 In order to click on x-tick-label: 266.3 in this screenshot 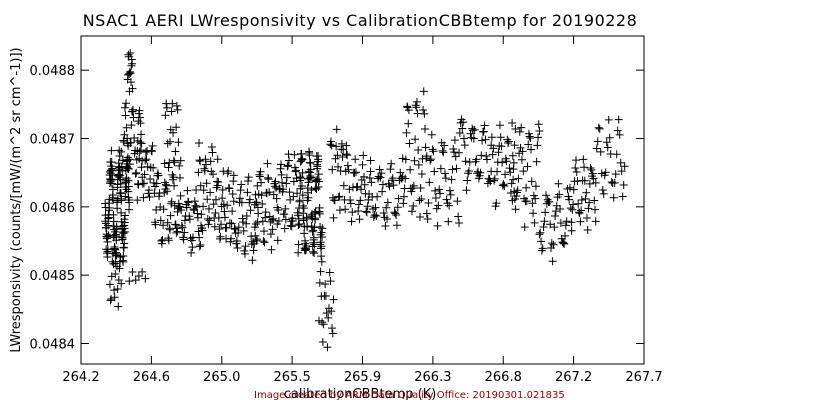, I will do `click(432, 377)`.